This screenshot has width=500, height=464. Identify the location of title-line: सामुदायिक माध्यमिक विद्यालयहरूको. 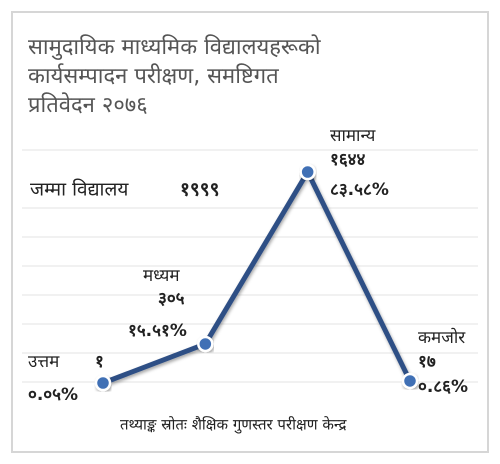
(174, 47).